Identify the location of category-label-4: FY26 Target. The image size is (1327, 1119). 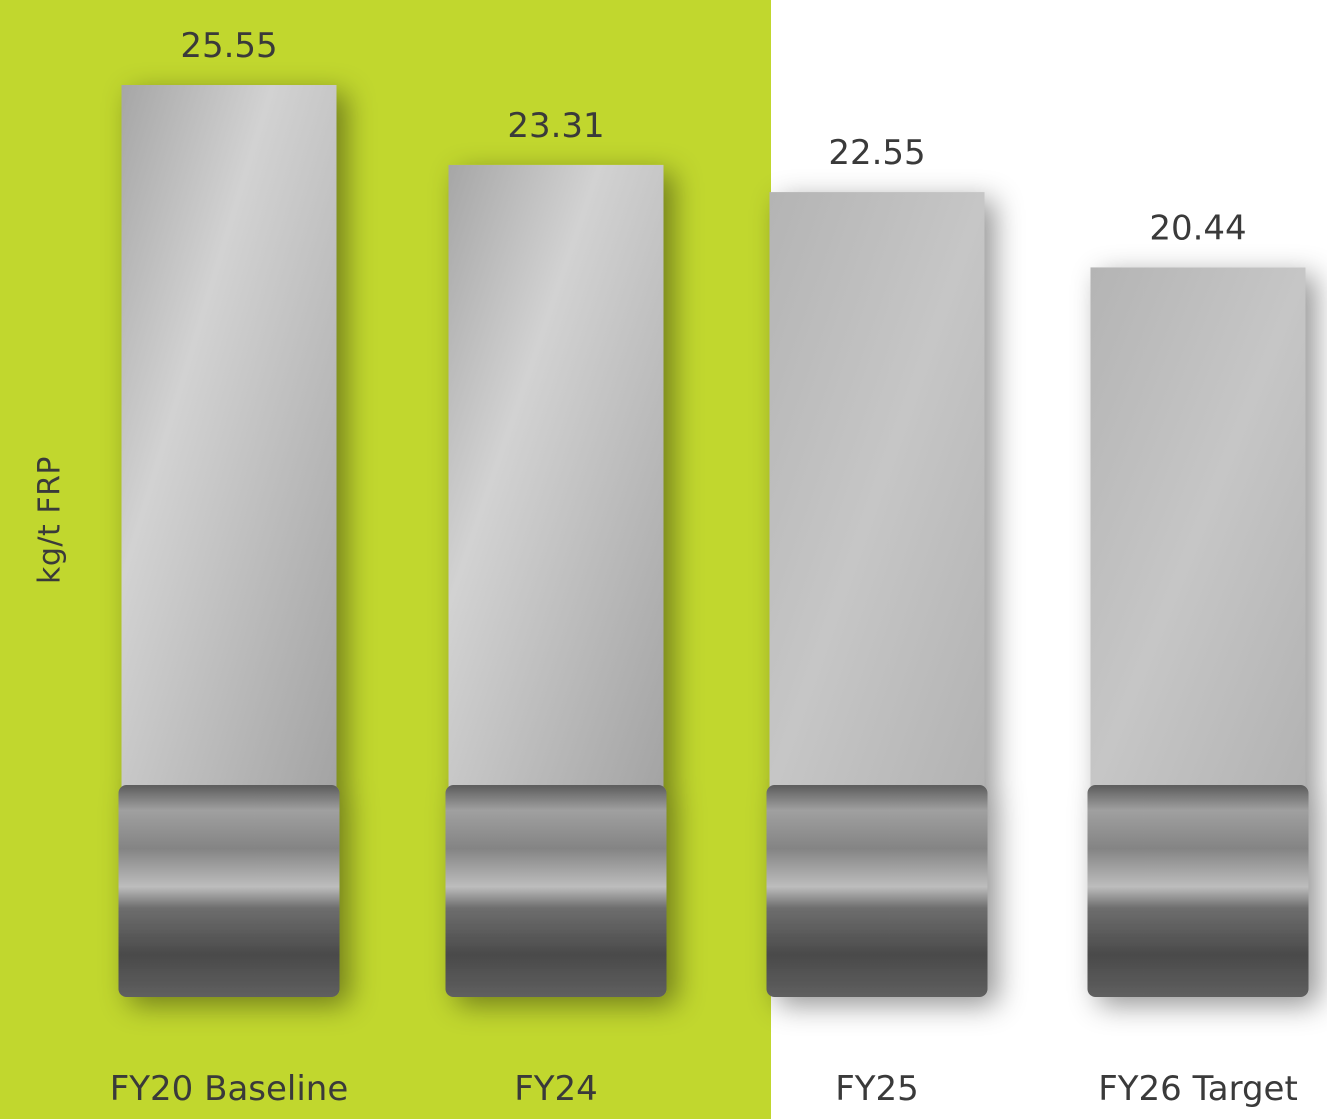
(1198, 1089).